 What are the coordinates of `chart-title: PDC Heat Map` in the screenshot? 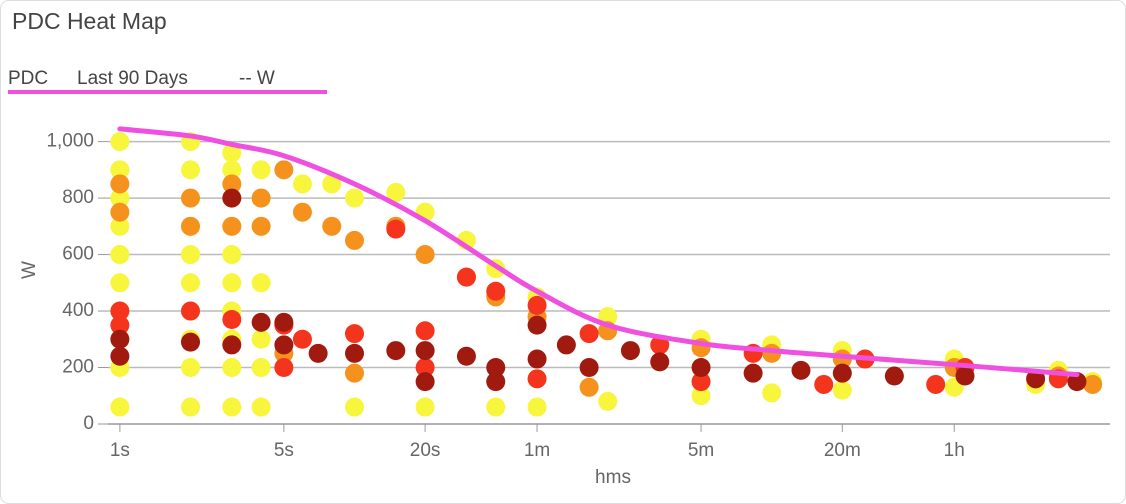 It's located at (89, 21).